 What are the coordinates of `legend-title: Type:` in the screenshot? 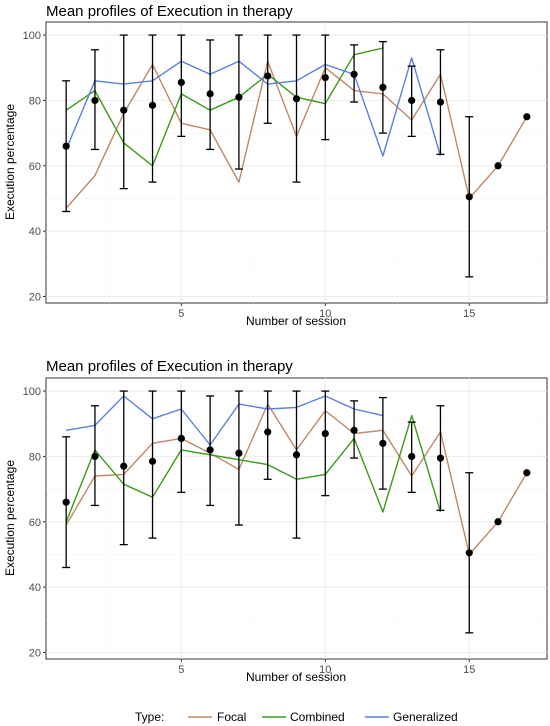 It's located at (149, 717).